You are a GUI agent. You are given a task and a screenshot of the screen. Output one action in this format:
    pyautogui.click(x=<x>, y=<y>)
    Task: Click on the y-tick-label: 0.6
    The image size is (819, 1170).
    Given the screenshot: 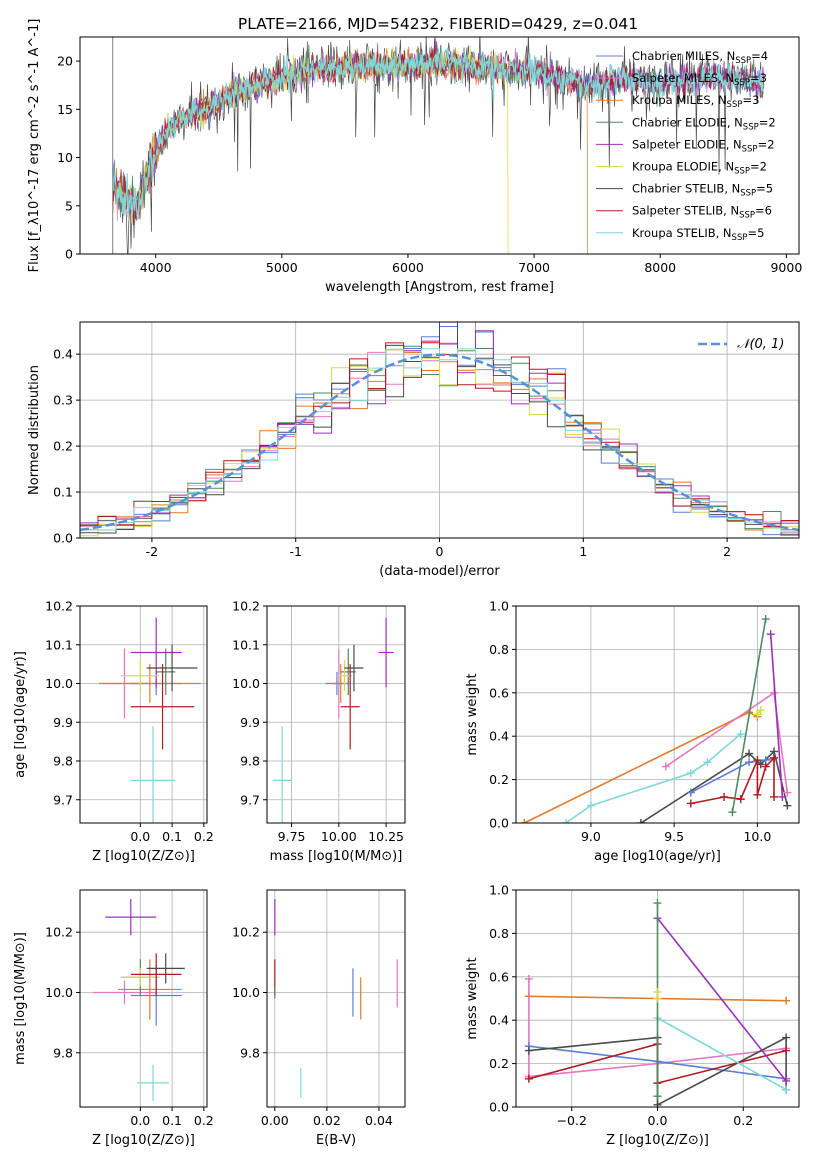 What is the action you would take?
    pyautogui.click(x=499, y=976)
    